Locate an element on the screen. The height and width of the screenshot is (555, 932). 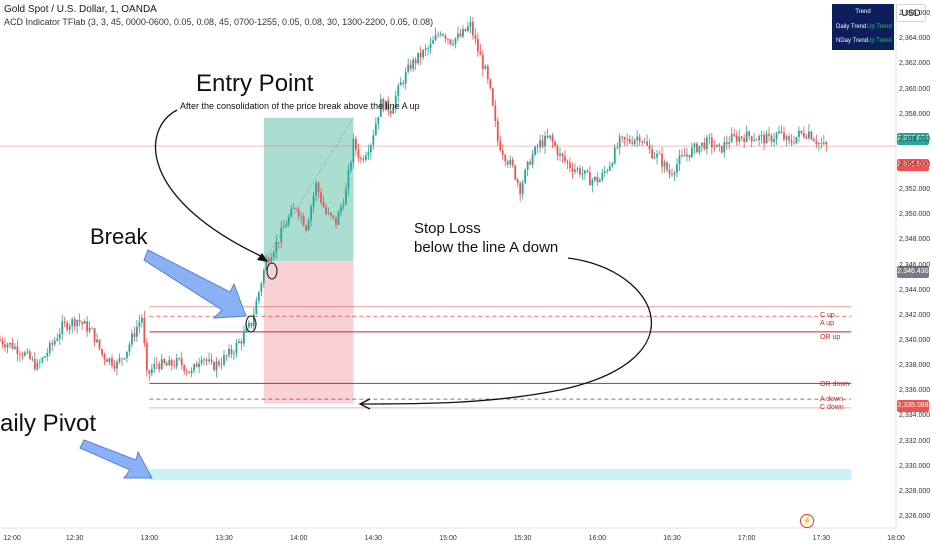
level-label-or-up: OR up is located at coordinates (830, 337).